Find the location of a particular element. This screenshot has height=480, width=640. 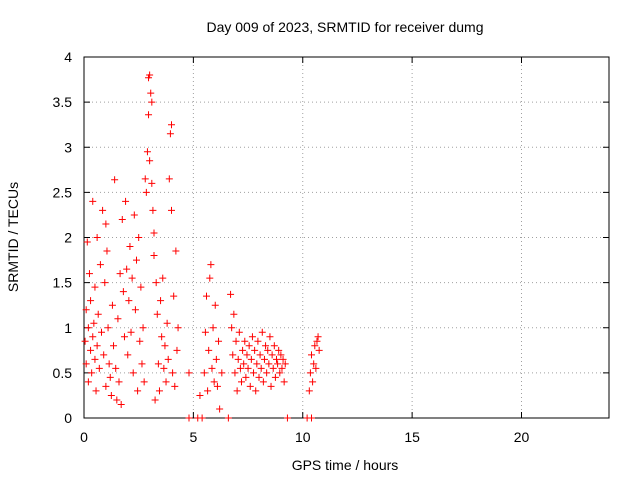

x-tick-label: 15 is located at coordinates (412, 437).